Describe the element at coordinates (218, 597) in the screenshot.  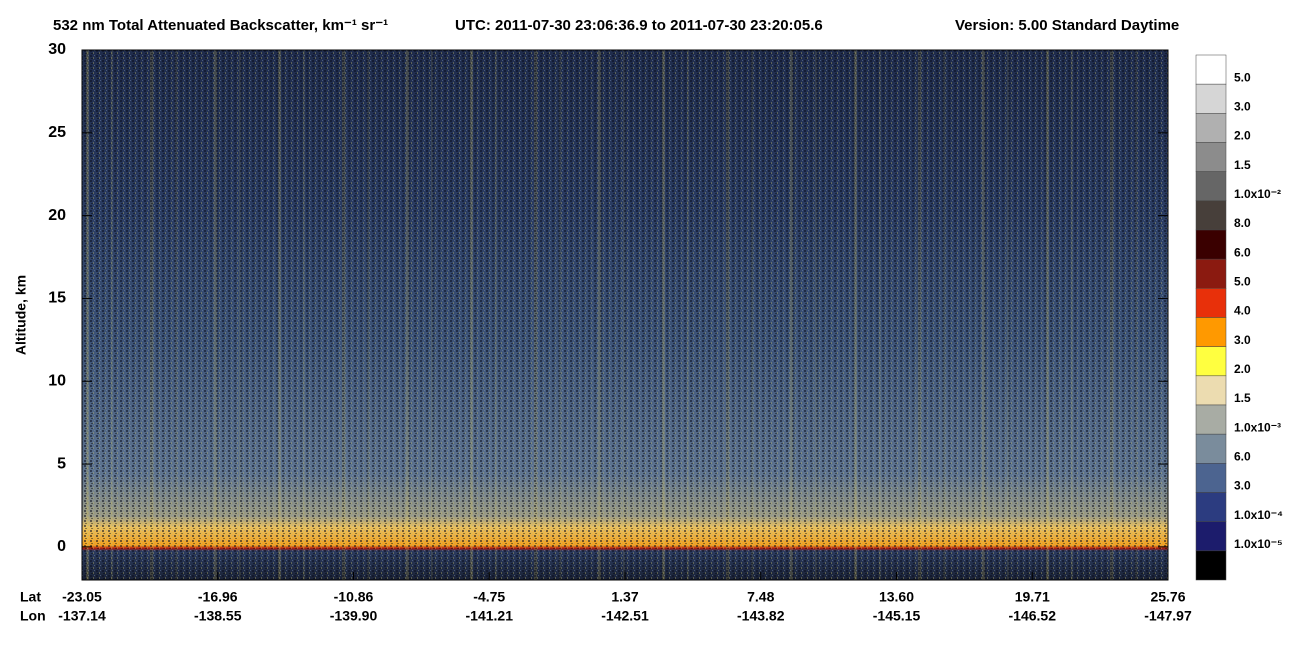
I see `x-tick-label: -16.96` at that location.